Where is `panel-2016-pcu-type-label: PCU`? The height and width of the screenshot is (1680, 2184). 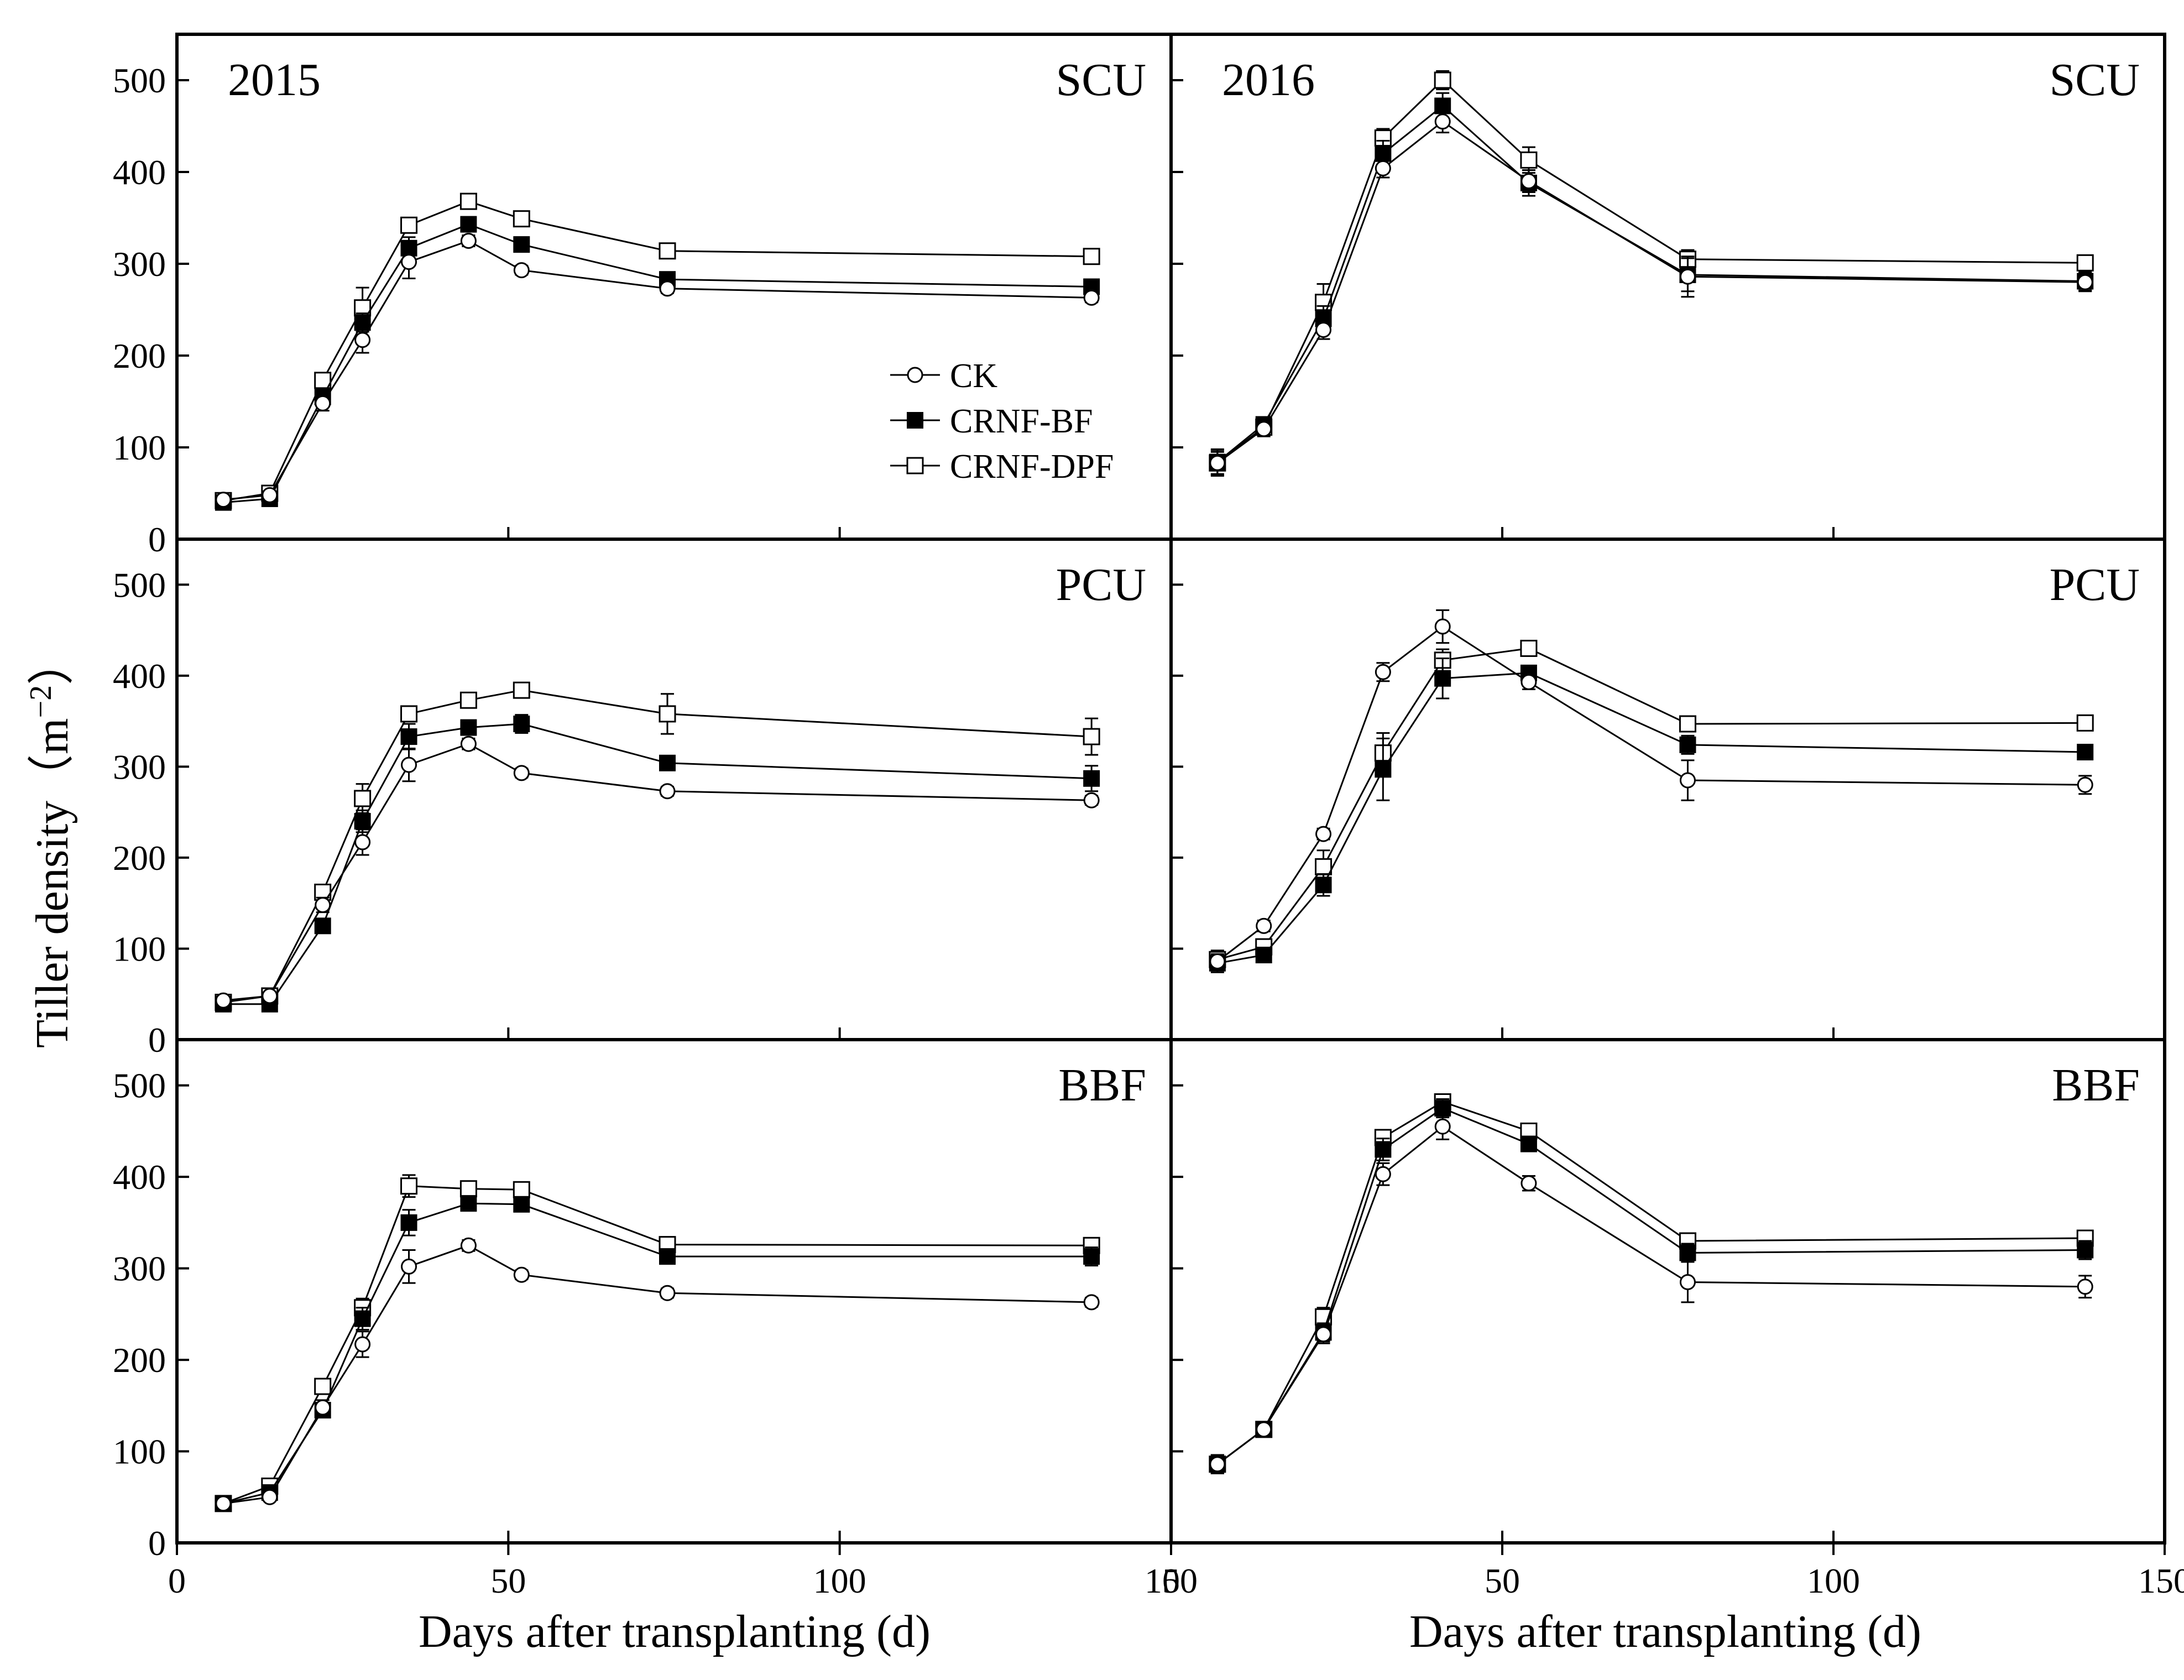 panel-2016-pcu-type-label: PCU is located at coordinates (2095, 585).